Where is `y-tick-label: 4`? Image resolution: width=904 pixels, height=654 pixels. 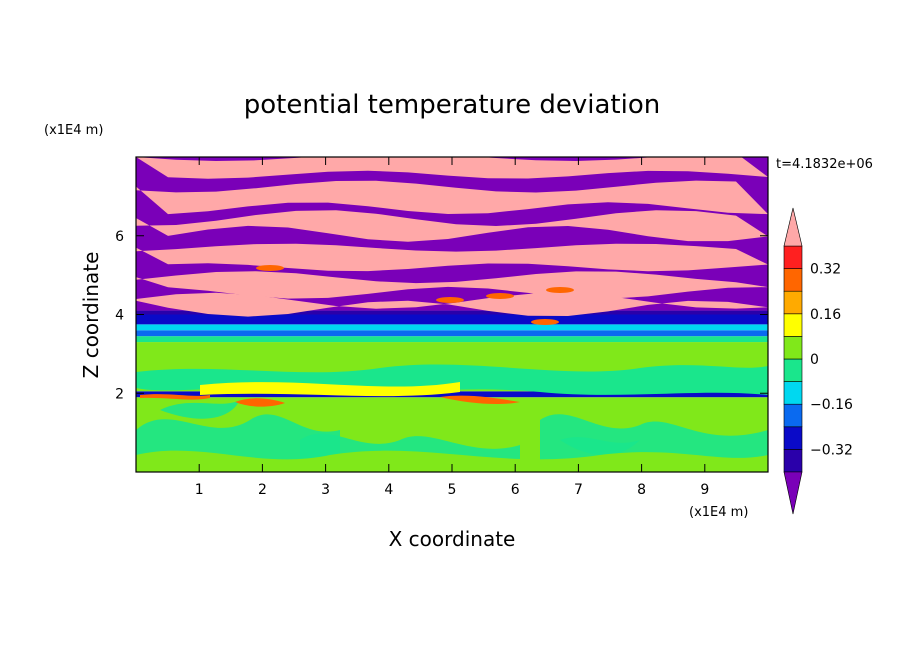 y-tick-label: 4 is located at coordinates (119, 316).